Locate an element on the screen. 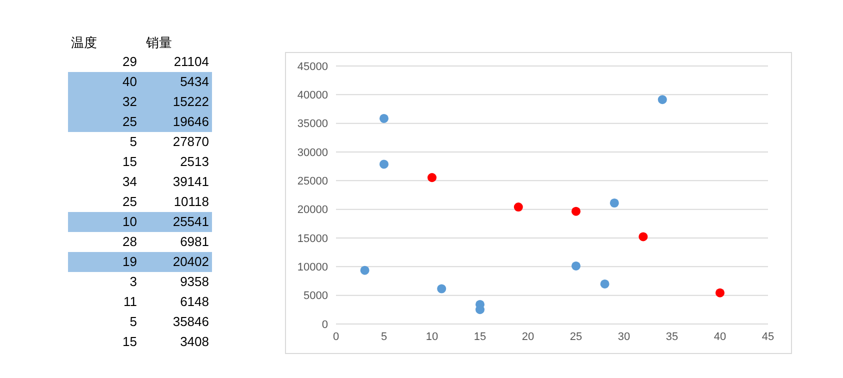 This screenshot has width=843, height=378. y-tick-label: 5000 is located at coordinates (316, 296).